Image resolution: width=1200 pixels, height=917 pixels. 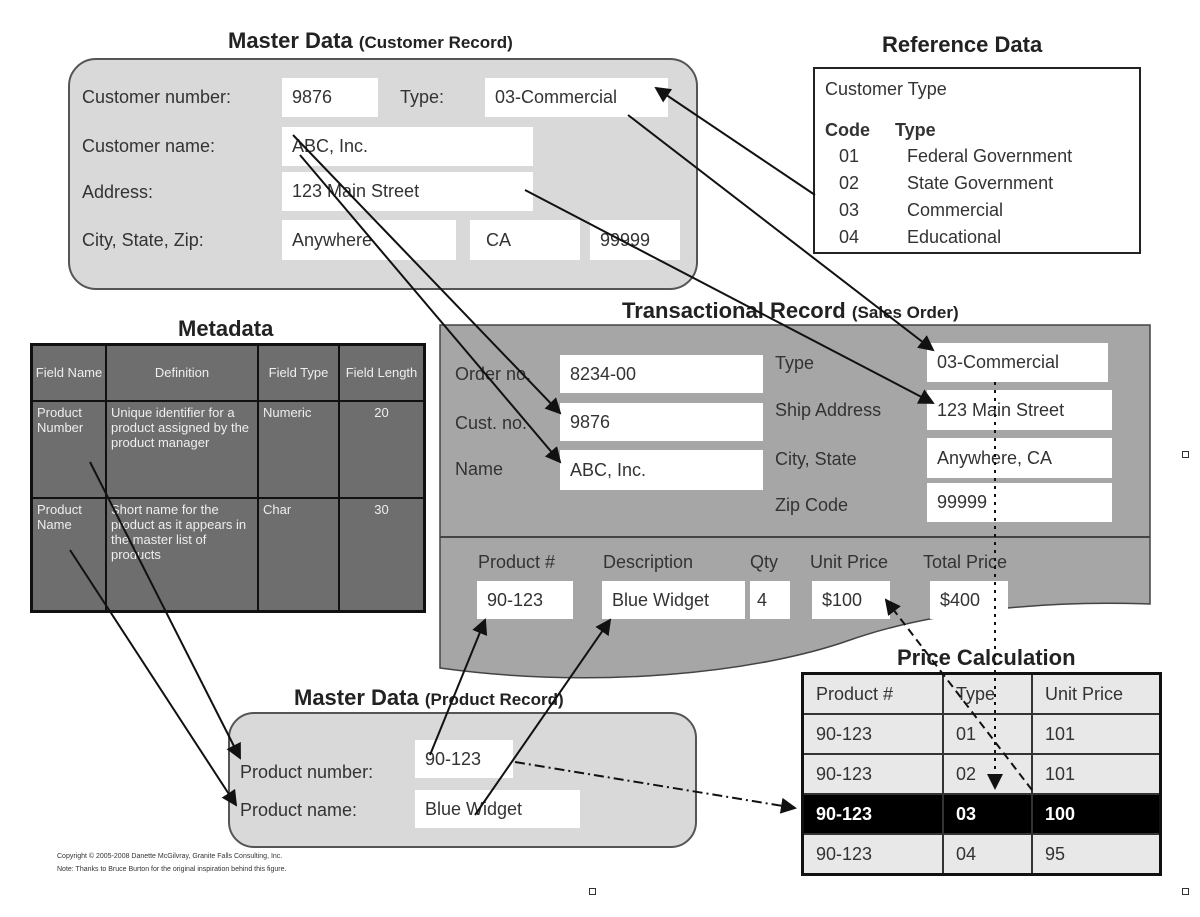 I want to click on reference-type: Educational, so click(x=954, y=237).